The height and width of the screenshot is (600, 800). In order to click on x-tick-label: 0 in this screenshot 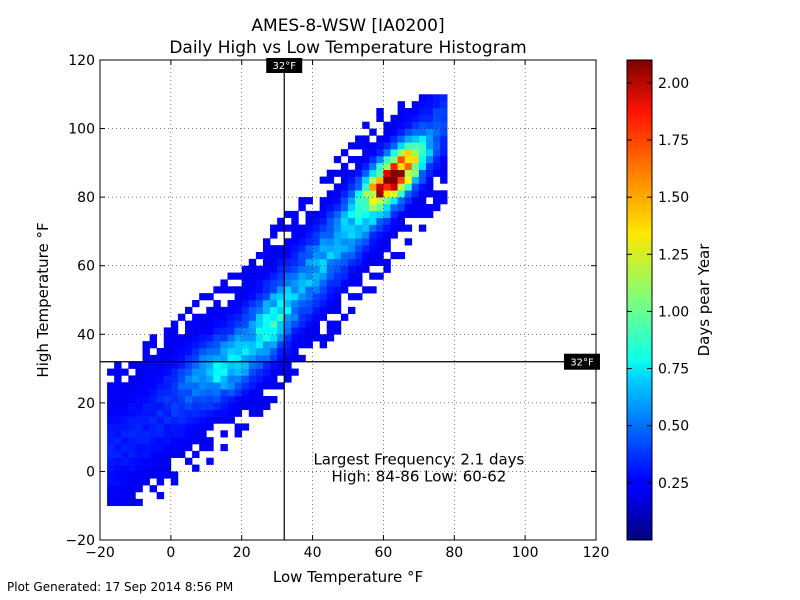, I will do `click(170, 553)`.